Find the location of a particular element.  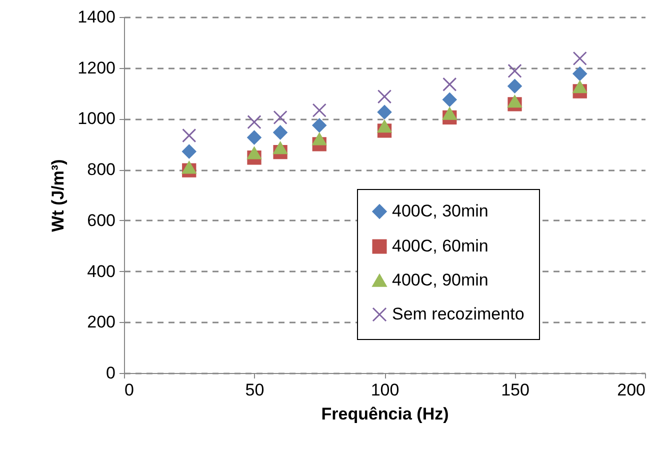

y-tick-label: 800 is located at coordinates (101, 170).